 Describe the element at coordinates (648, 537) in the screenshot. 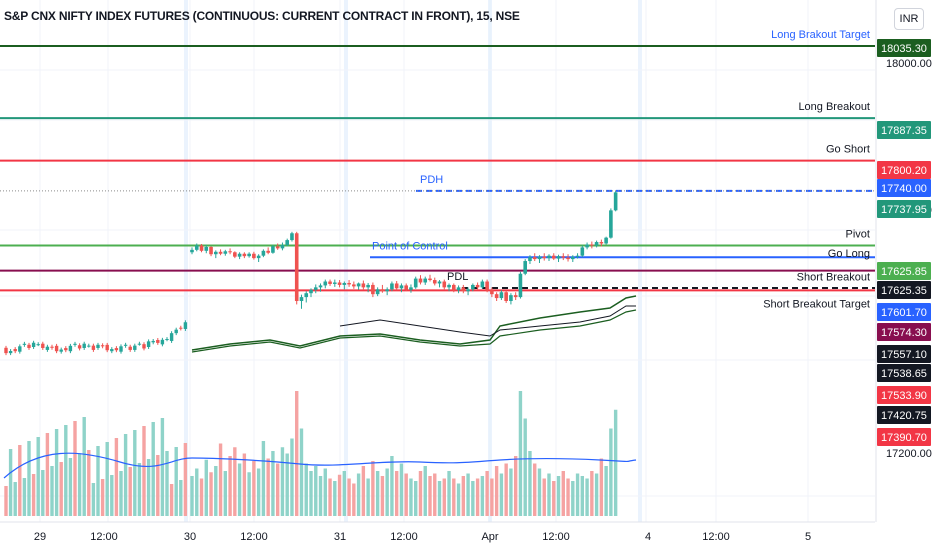

I see `time-tick-label: 4` at that location.